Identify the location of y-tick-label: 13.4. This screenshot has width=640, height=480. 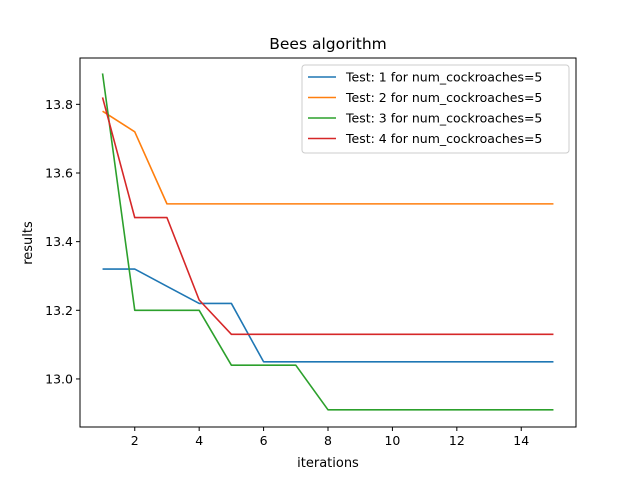
(59, 241).